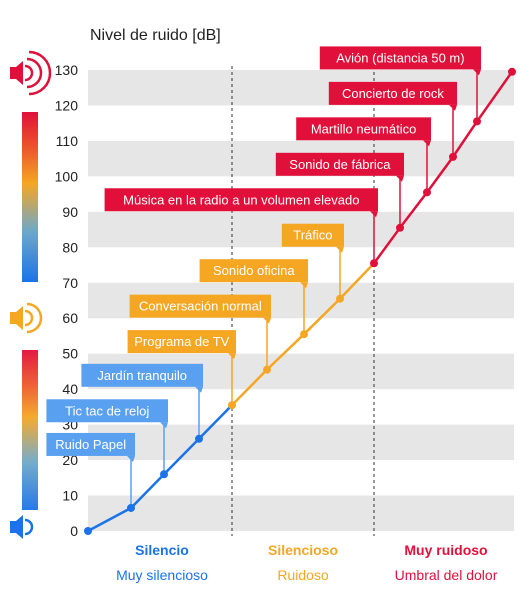 This screenshot has height=601, width=530. Describe the element at coordinates (162, 575) in the screenshot. I see `zone-subtitle: Muy silencioso` at that location.